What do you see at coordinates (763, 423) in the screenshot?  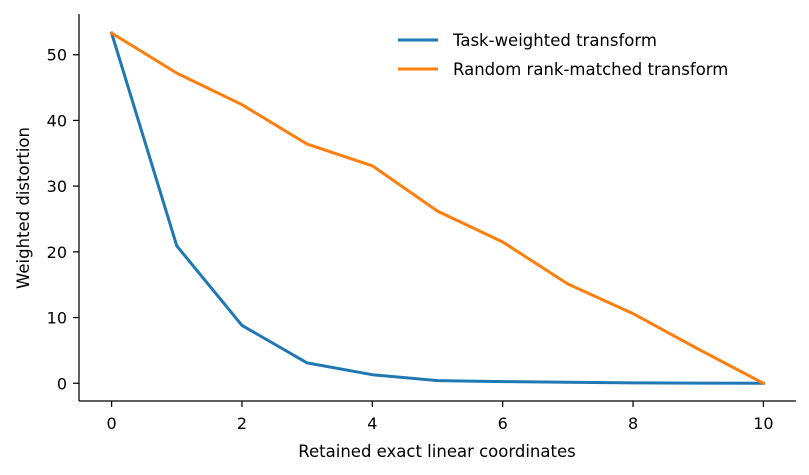 I see `x-tick-label: 10` at bounding box center [763, 423].